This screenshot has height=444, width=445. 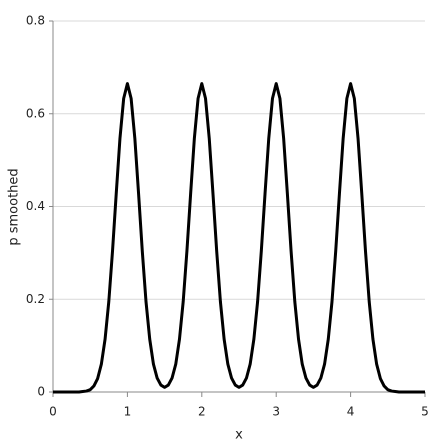 What do you see at coordinates (276, 412) in the screenshot?
I see `x-tick-label: 3` at bounding box center [276, 412].